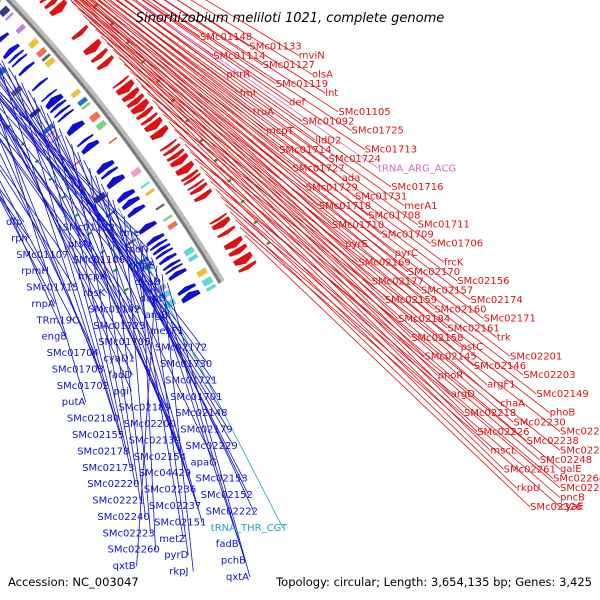 The height and width of the screenshot is (600, 600). What do you see at coordinates (356, 244) in the screenshot?
I see `gene-label: pyrE` at bounding box center [356, 244].